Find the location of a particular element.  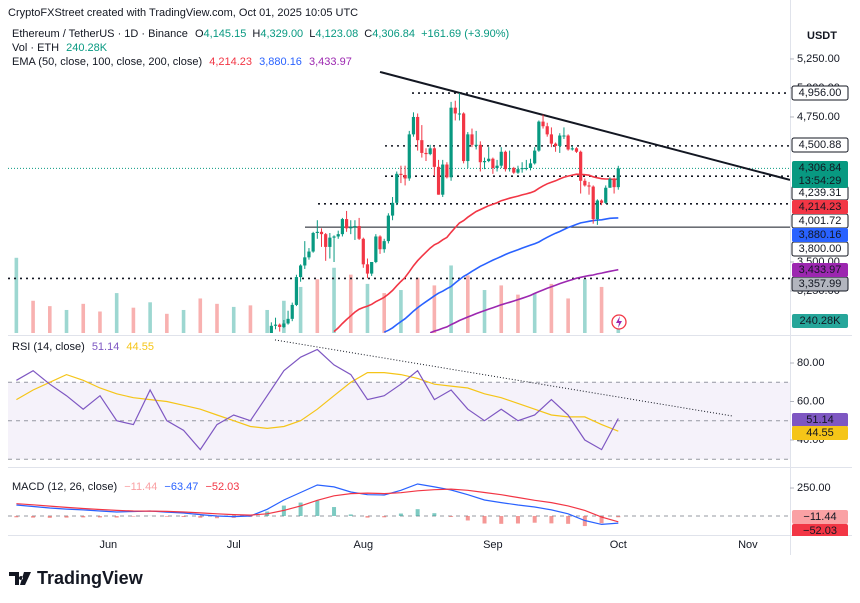

ema-badge: 3,880.16 is located at coordinates (820, 235).